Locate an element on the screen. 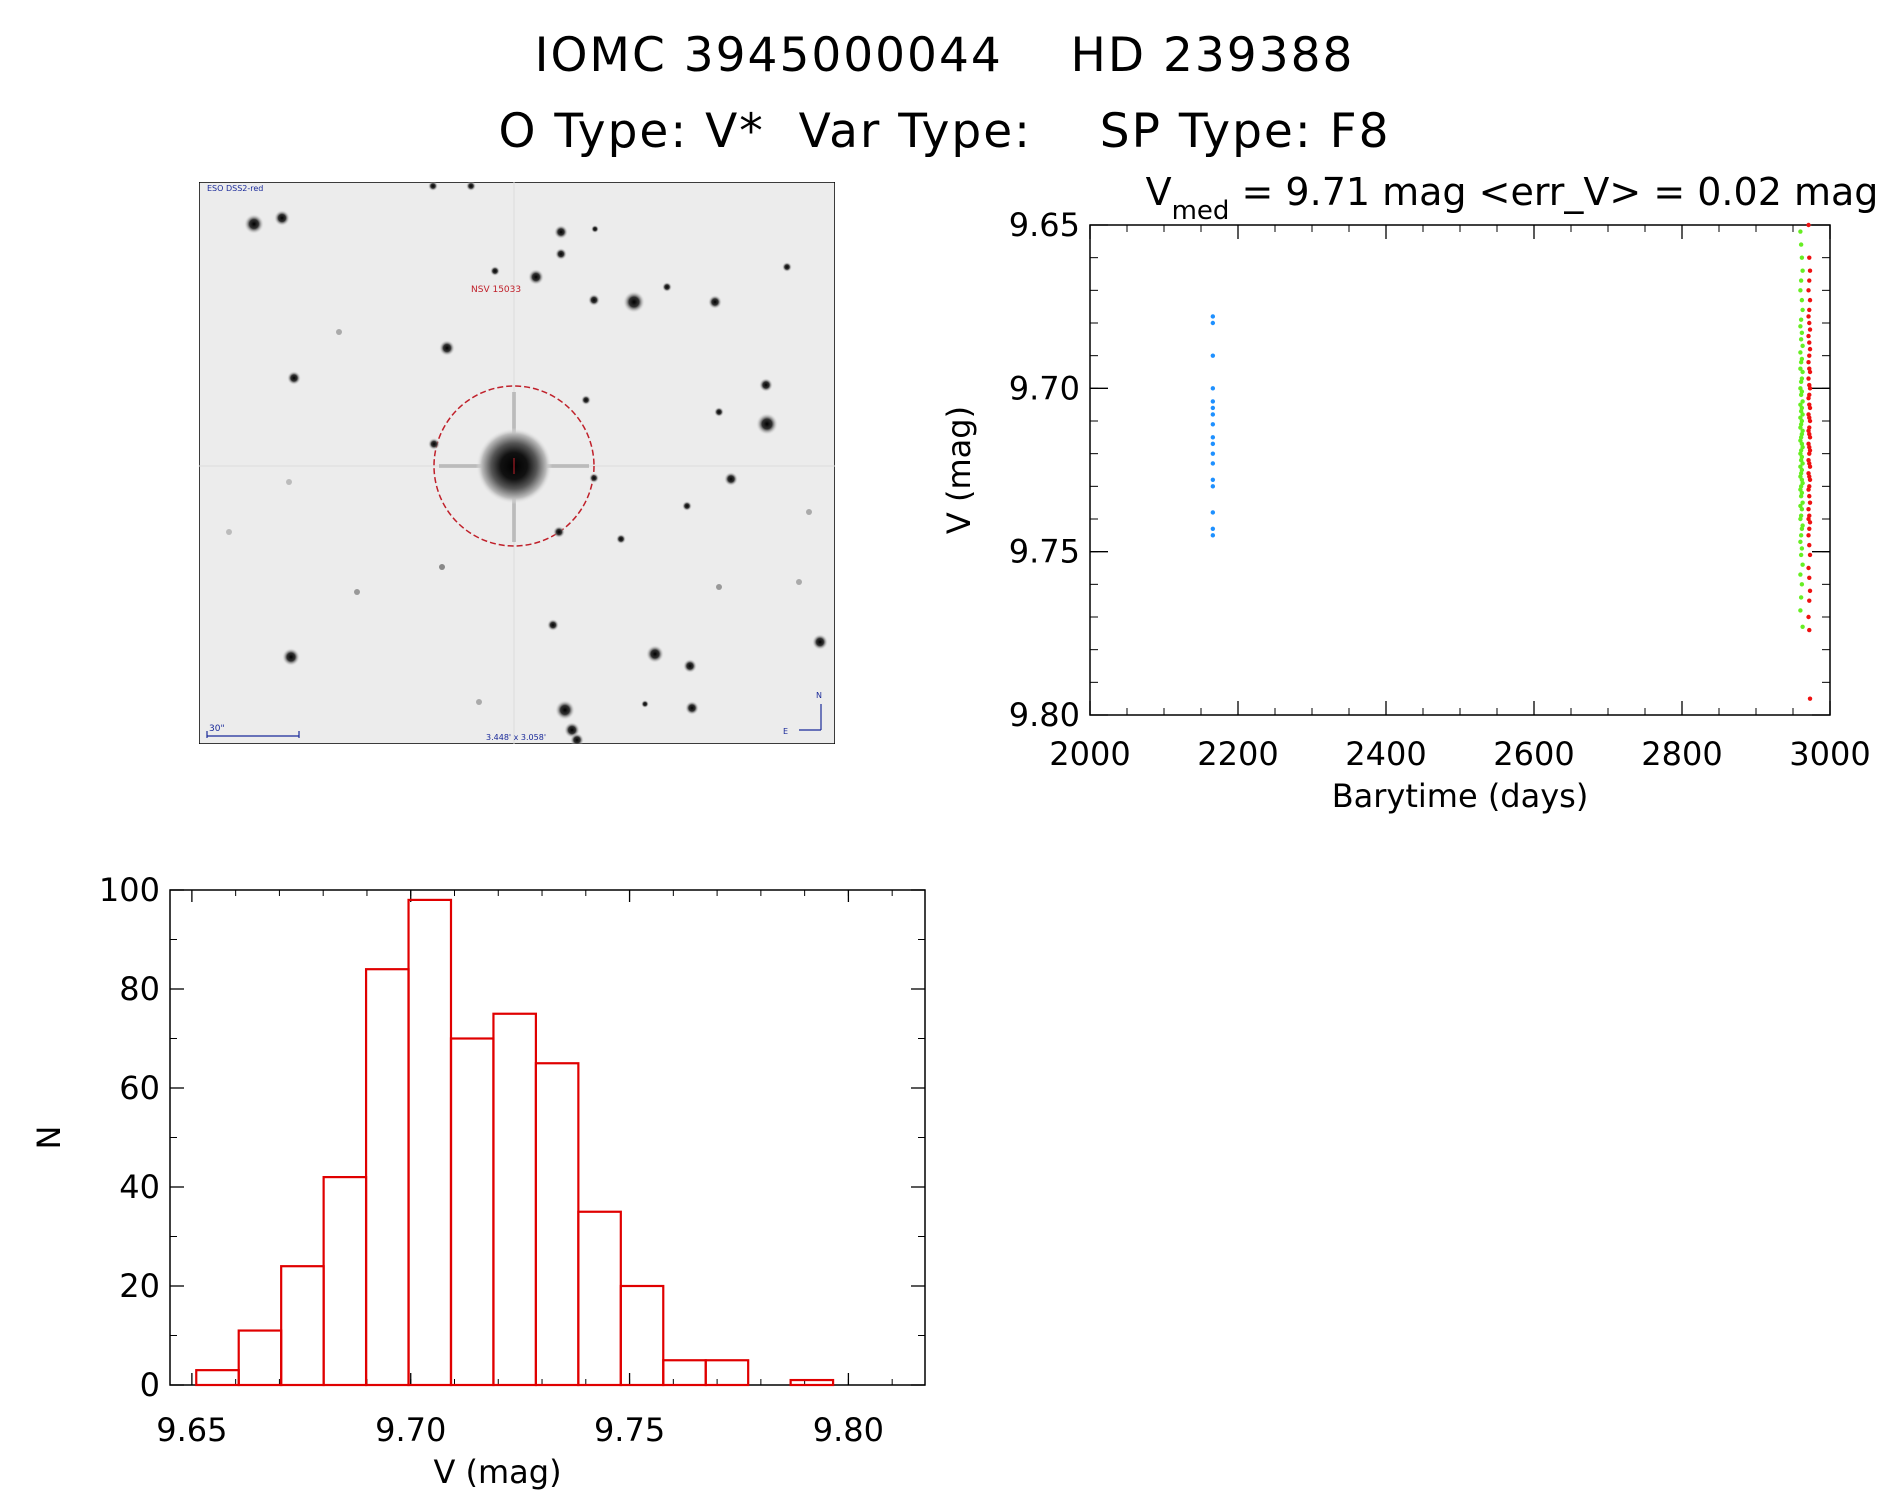  y-tick-label: 9.80 is located at coordinates (1044, 715).